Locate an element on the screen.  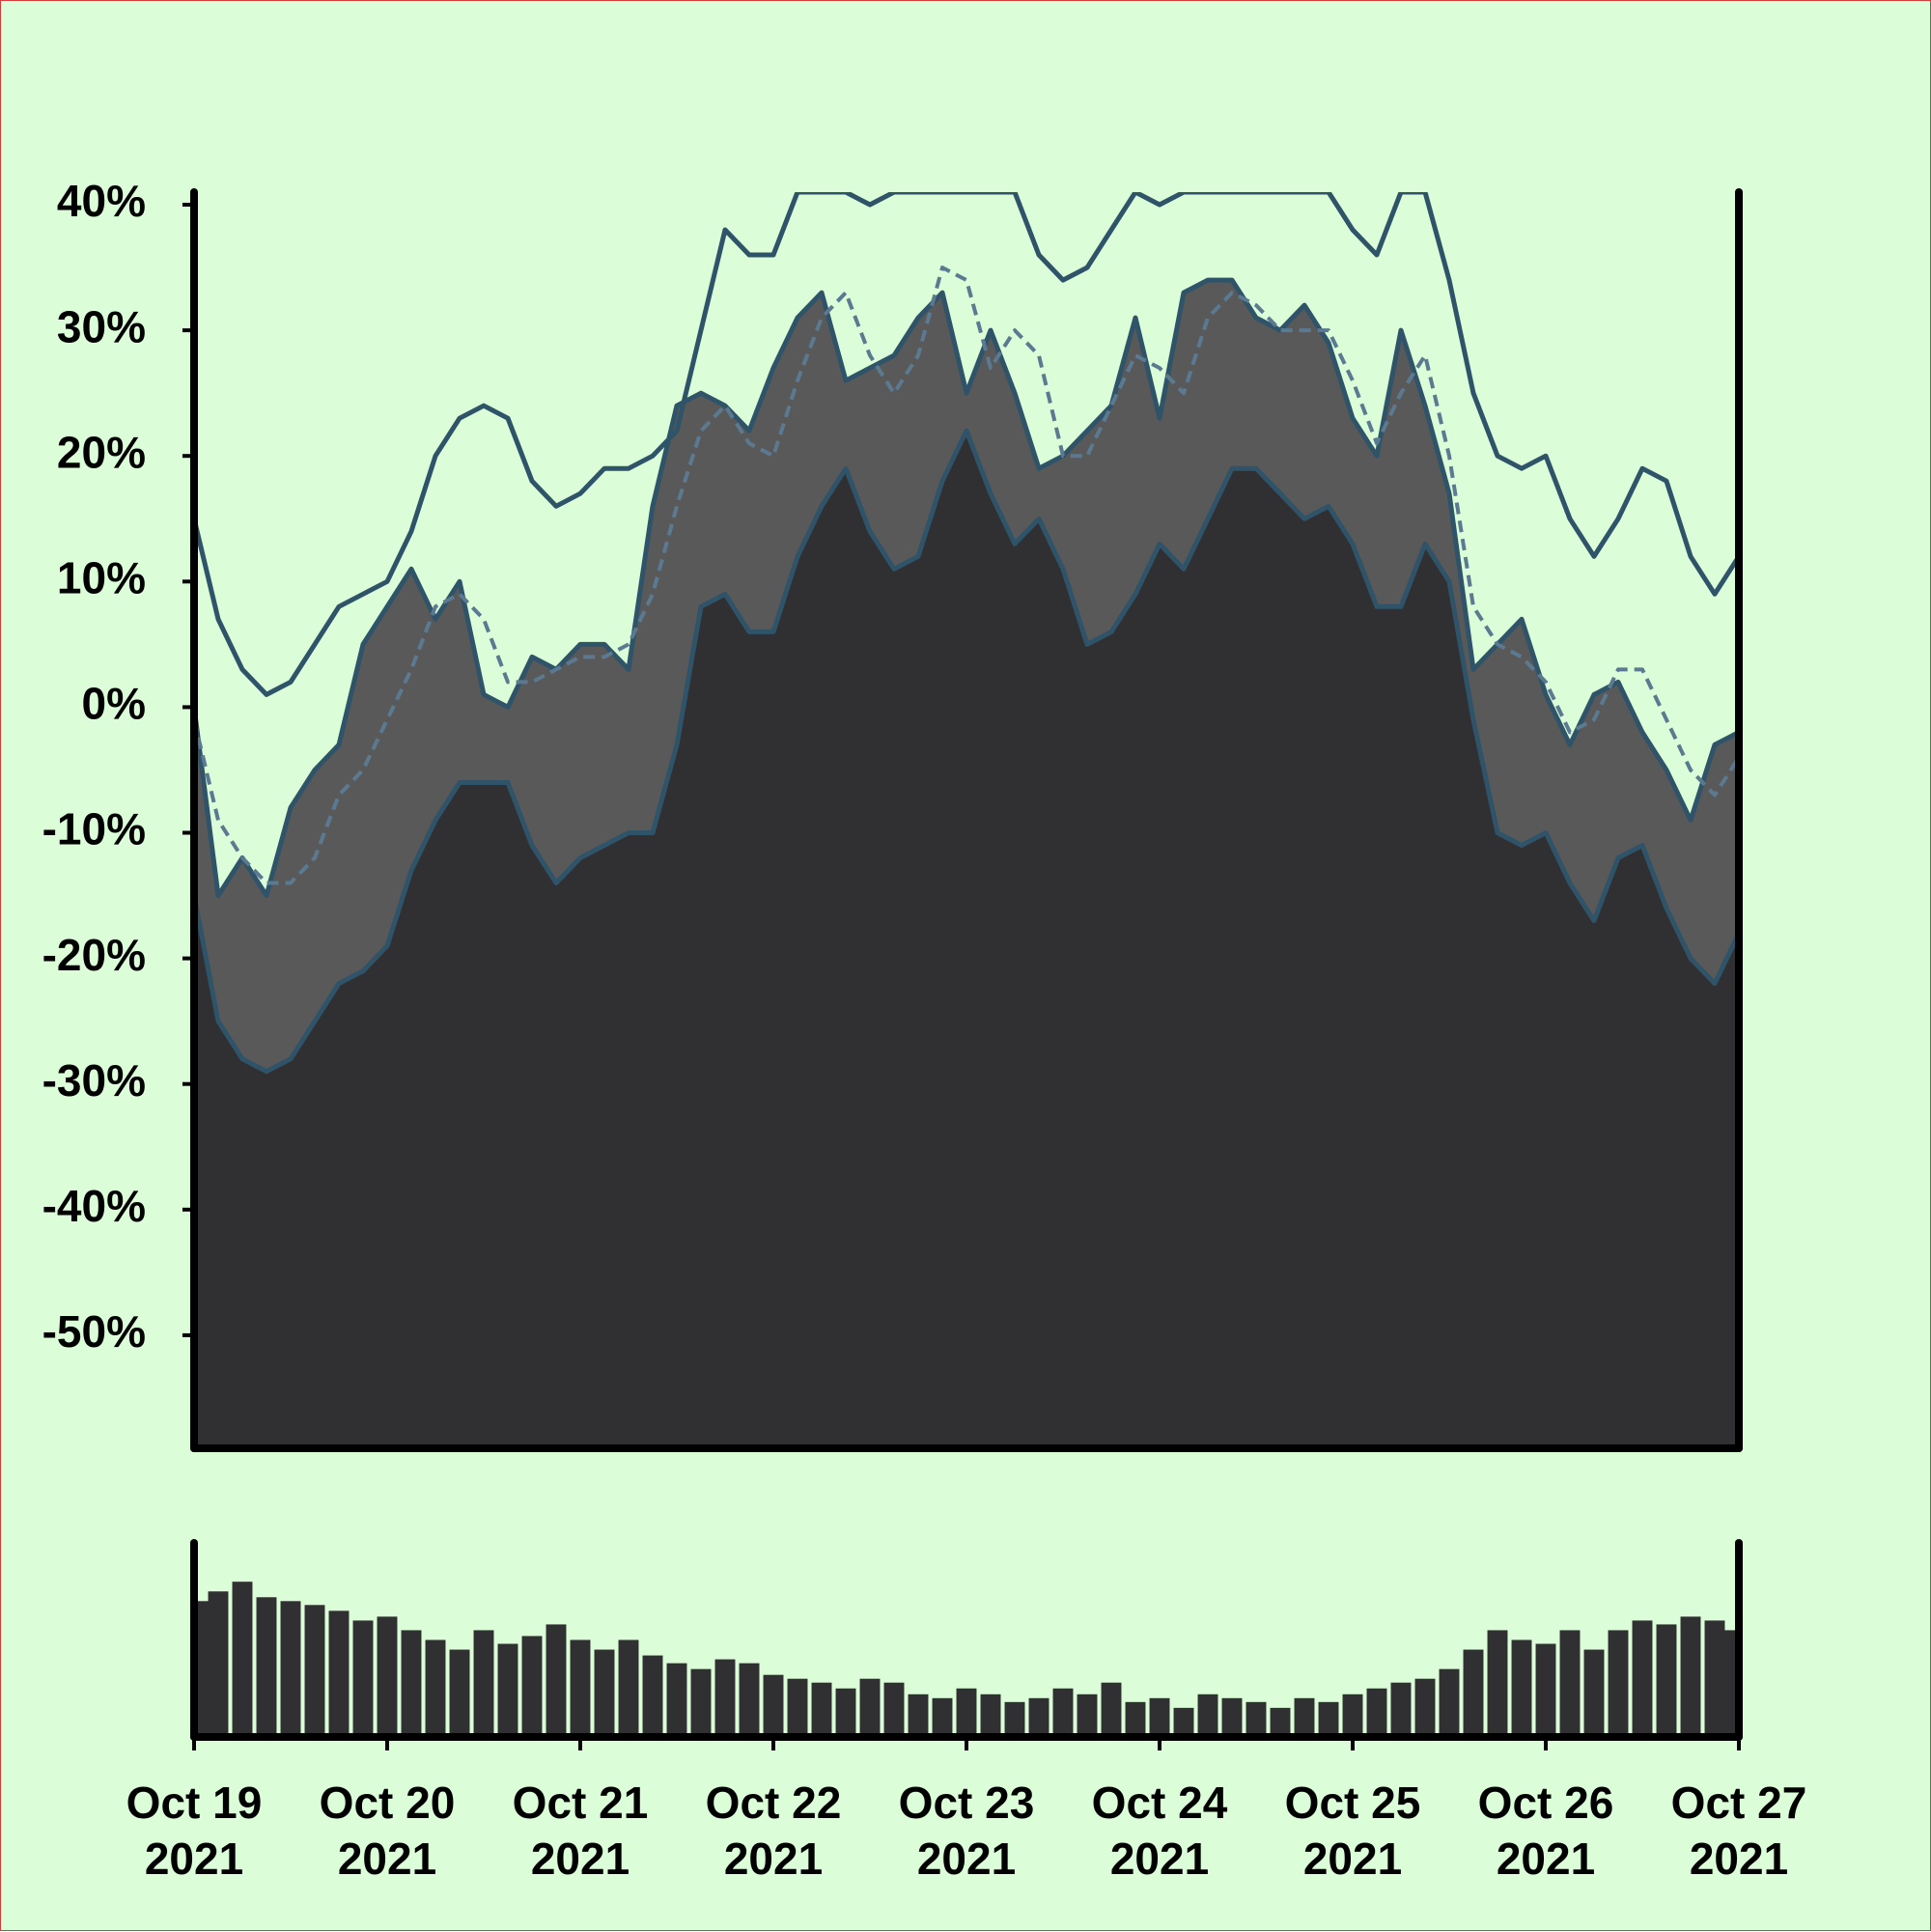
y-tick-label: -20% is located at coordinates (94, 955).